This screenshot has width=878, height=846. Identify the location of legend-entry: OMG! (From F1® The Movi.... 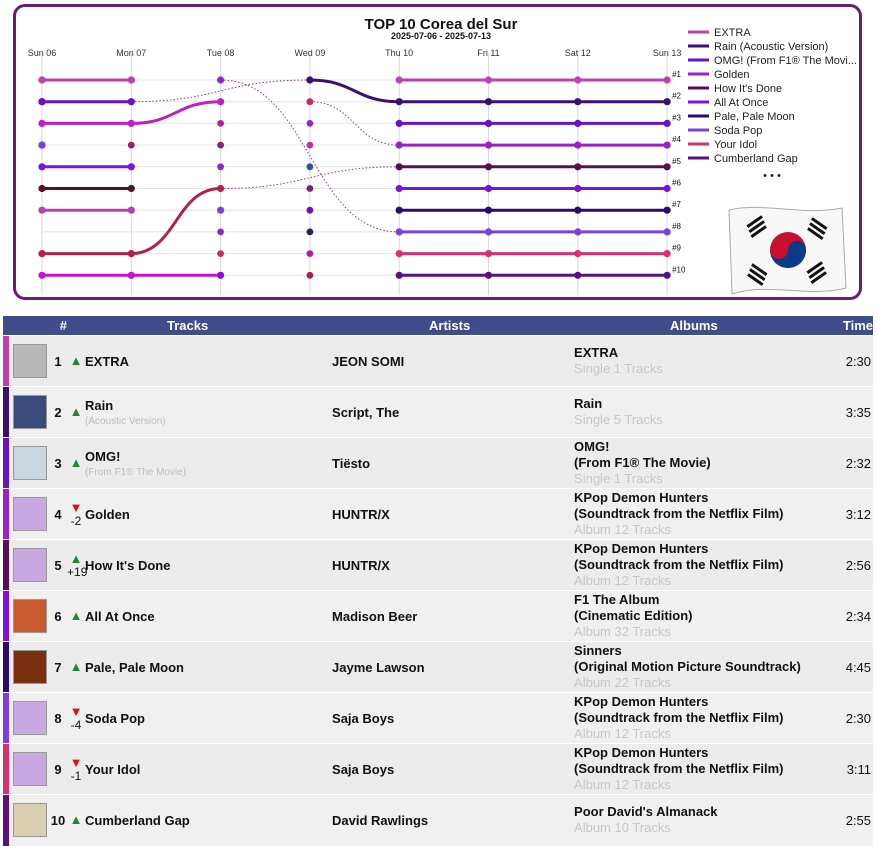
(785, 61).